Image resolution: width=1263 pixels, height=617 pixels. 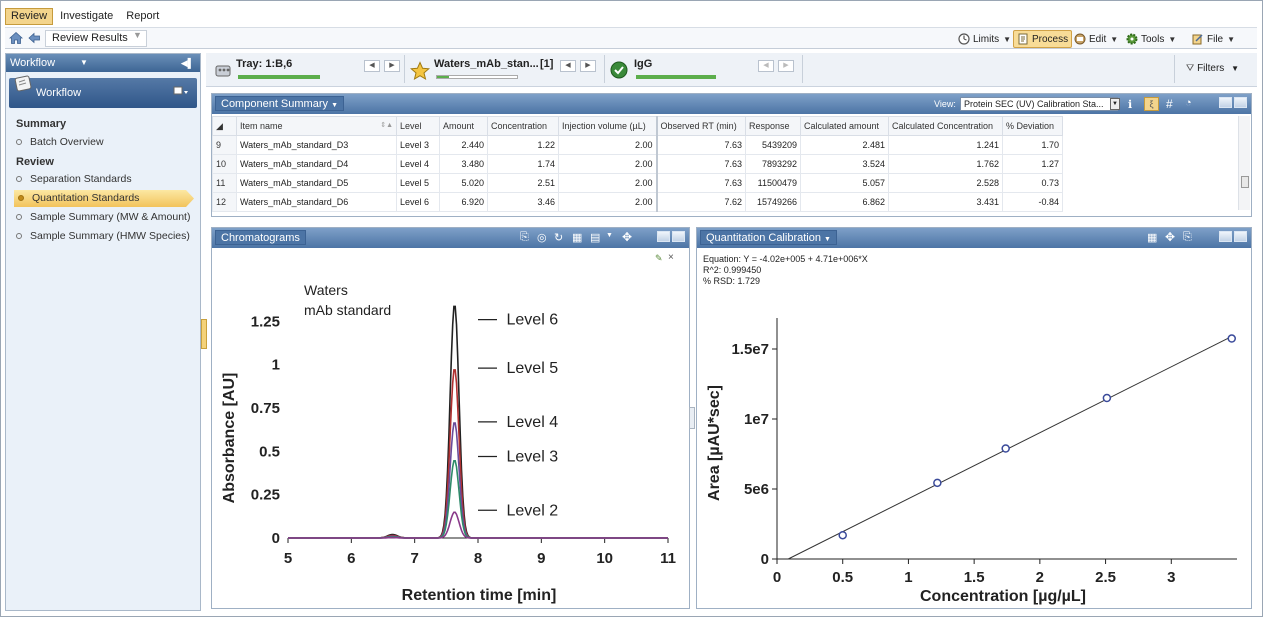 What do you see at coordinates (559, 238) in the screenshot?
I see `refresh-icon: ↻` at bounding box center [559, 238].